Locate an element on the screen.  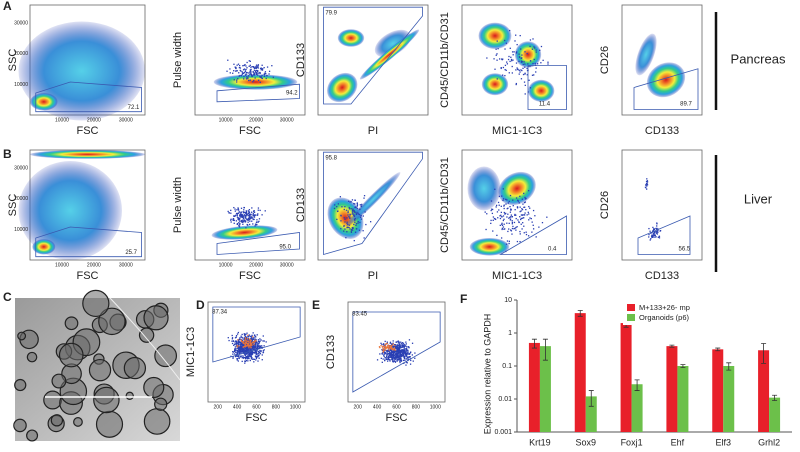
gate-value: 95.8 is located at coordinates (331, 158).